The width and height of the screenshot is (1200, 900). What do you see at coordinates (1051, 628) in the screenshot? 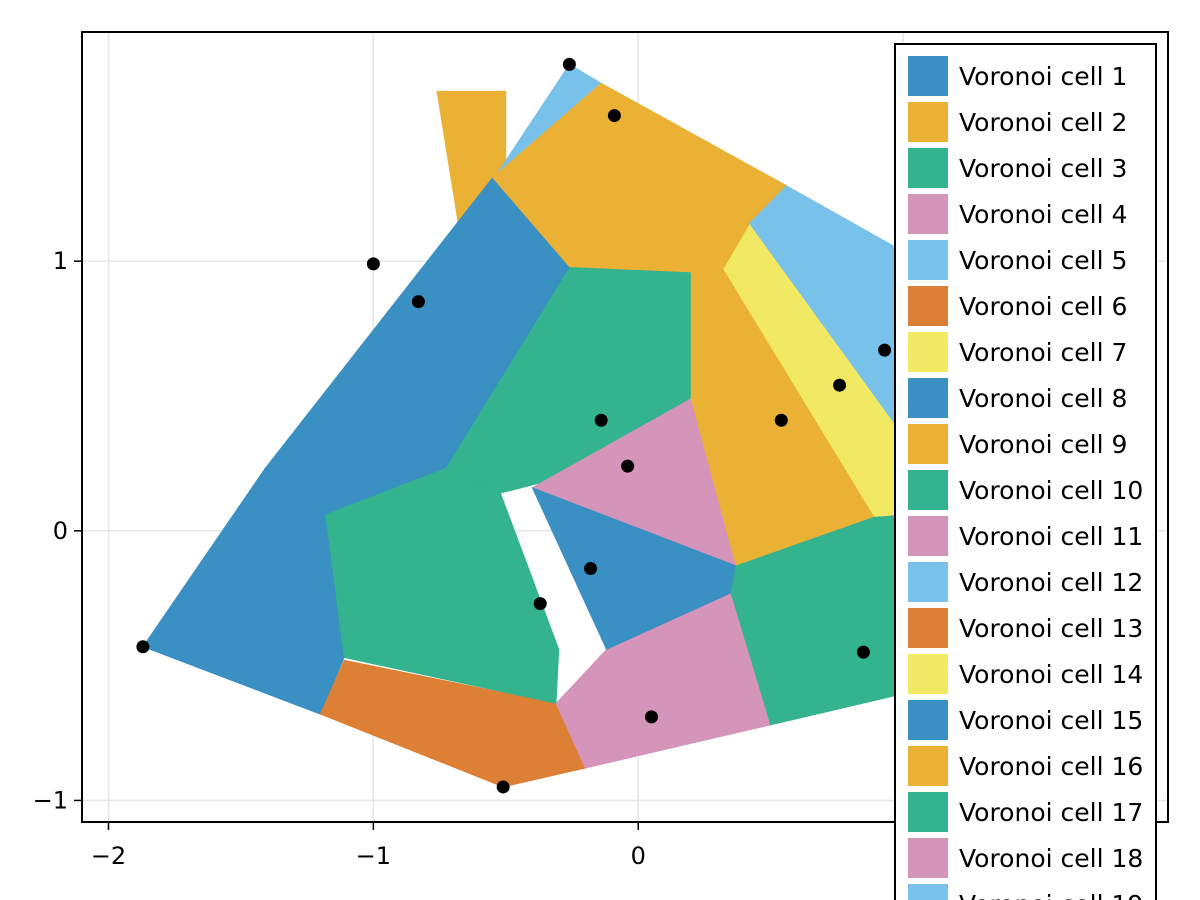
I see `legend-label-13: Voronoi cell 13` at bounding box center [1051, 628].